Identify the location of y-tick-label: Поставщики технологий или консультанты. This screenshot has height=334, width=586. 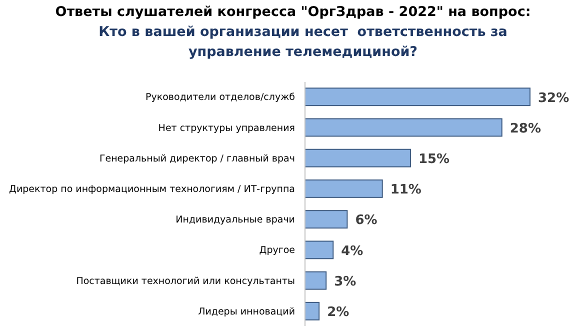
(185, 281).